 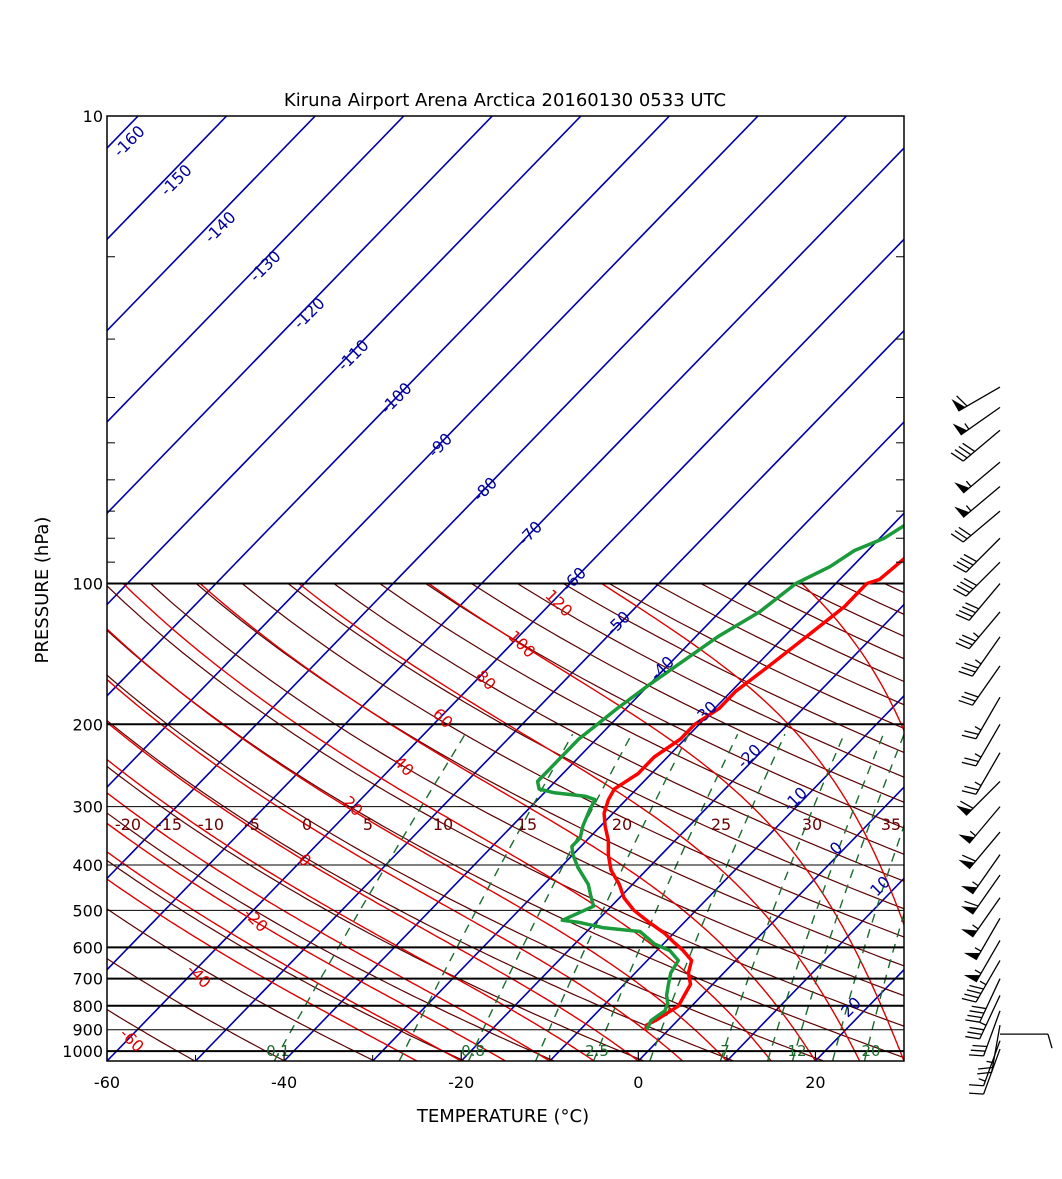 I want to click on isotherm-label: -130, so click(x=265, y=266).